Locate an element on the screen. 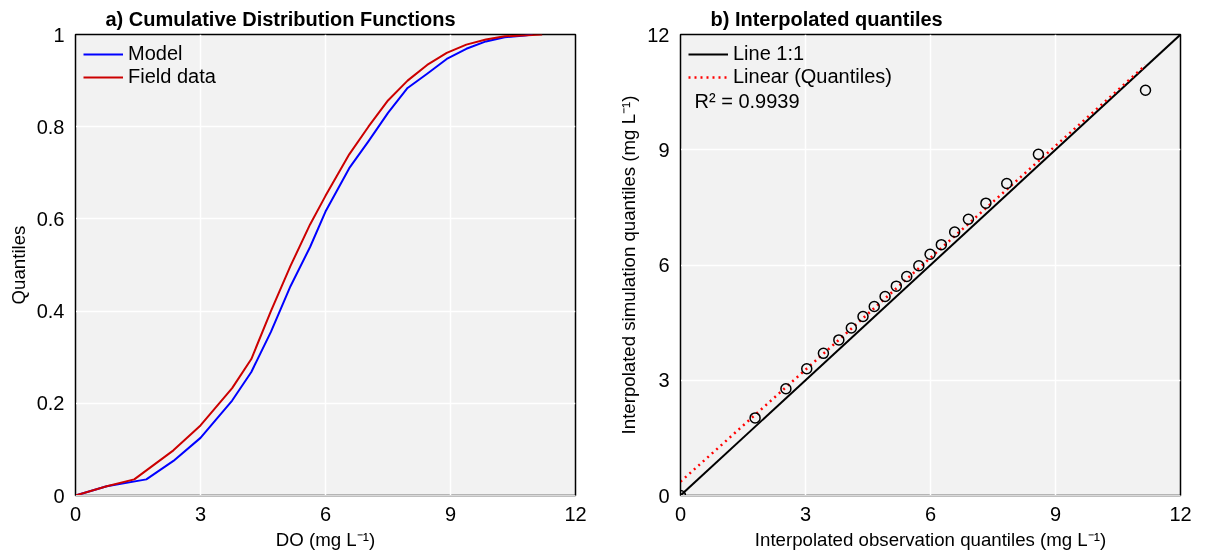 Image resolution: width=1220 pixels, height=558 pixels. y-axis-title: Quantiles is located at coordinates (18, 265).